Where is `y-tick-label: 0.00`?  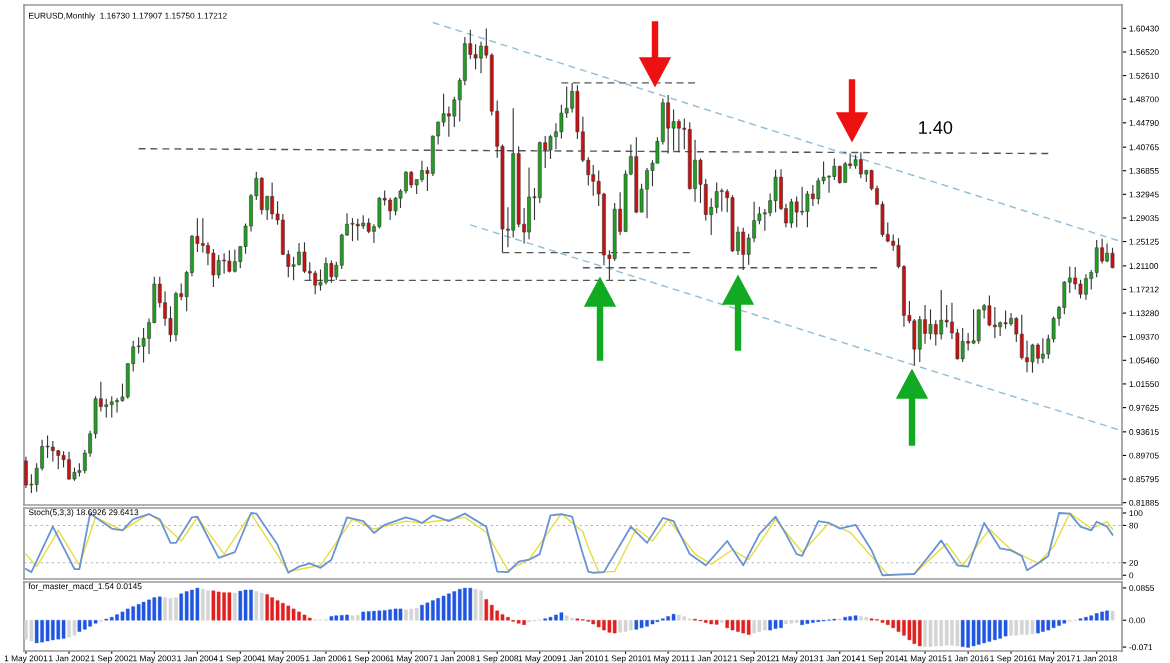
y-tick-label: 0.00 is located at coordinates (1137, 620).